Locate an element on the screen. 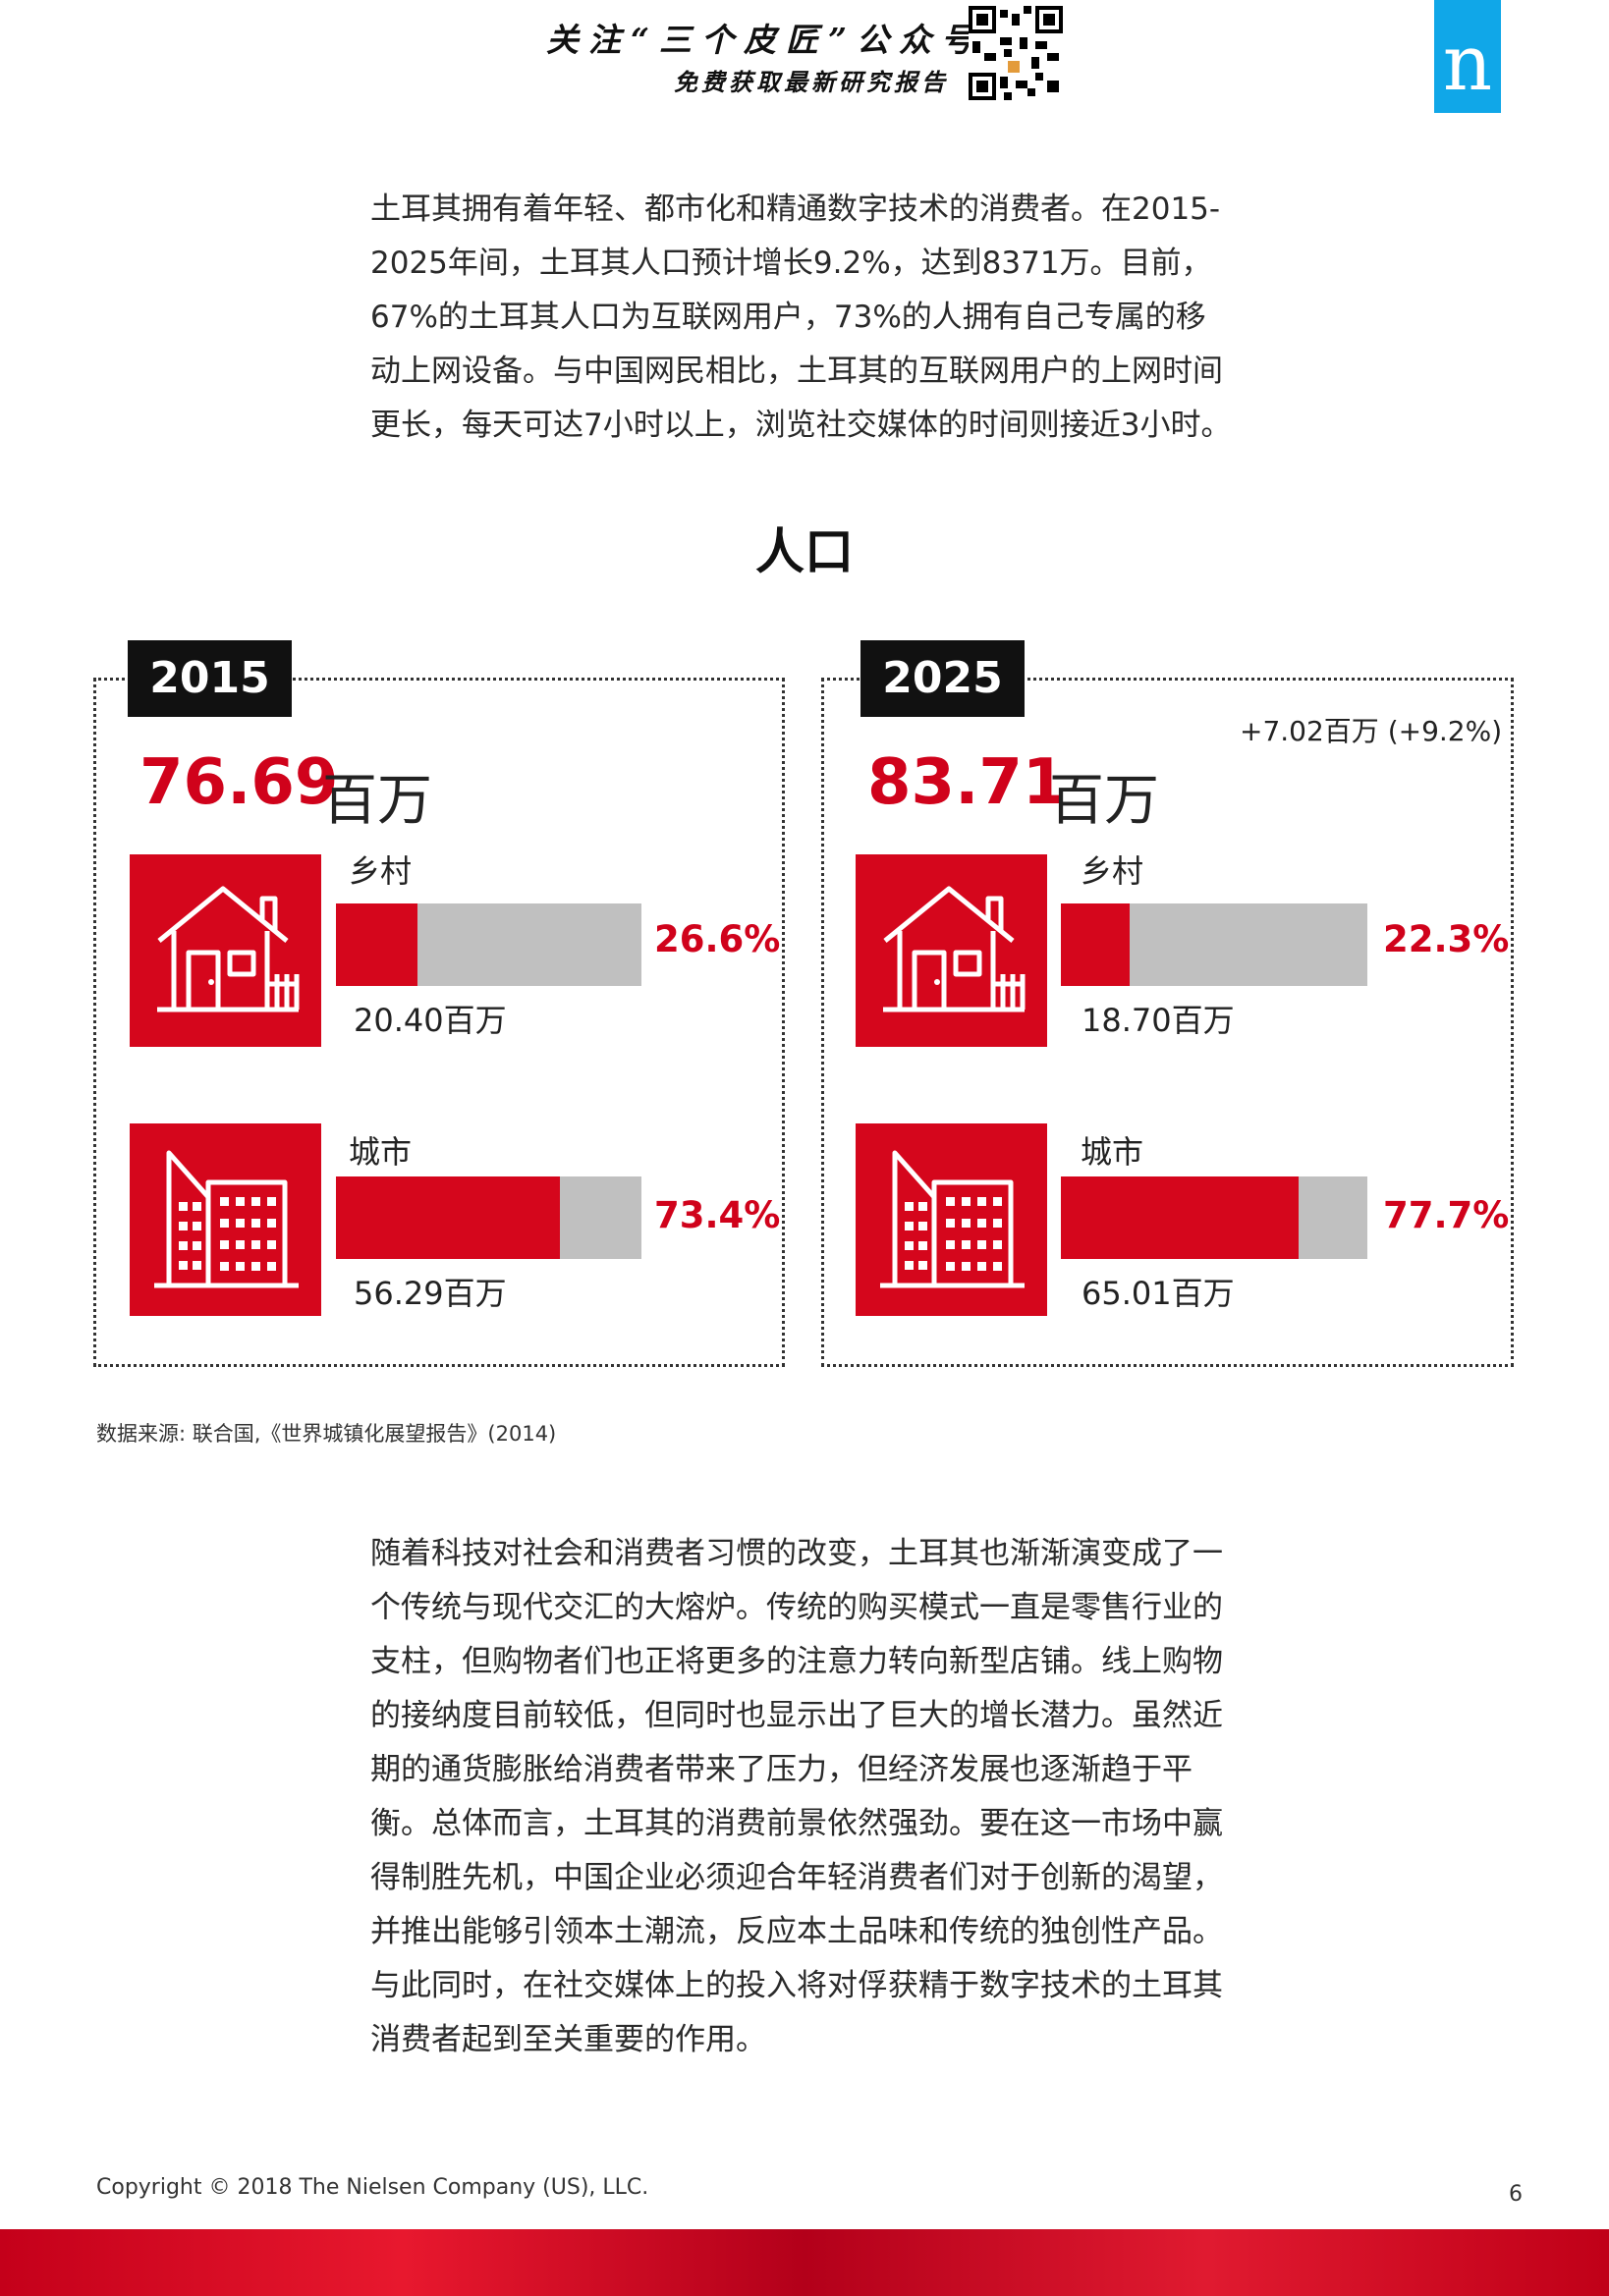 The image size is (1609, 2296). urban-bar-2025 is located at coordinates (1214, 1217).